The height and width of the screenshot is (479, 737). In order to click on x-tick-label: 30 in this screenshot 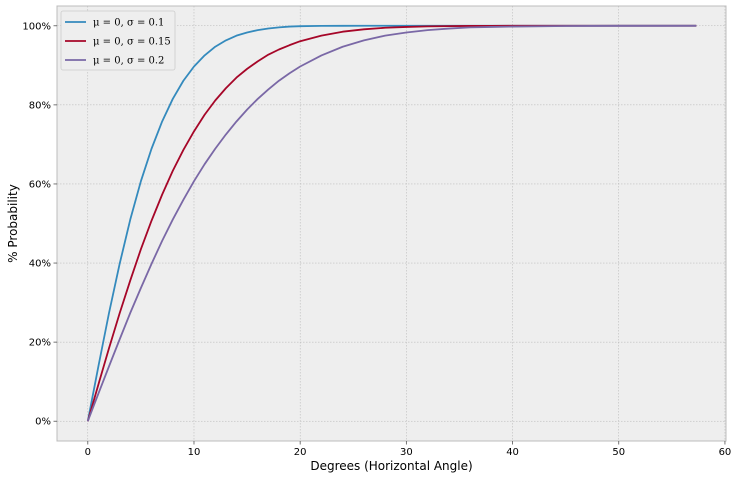, I will do `click(406, 452)`.